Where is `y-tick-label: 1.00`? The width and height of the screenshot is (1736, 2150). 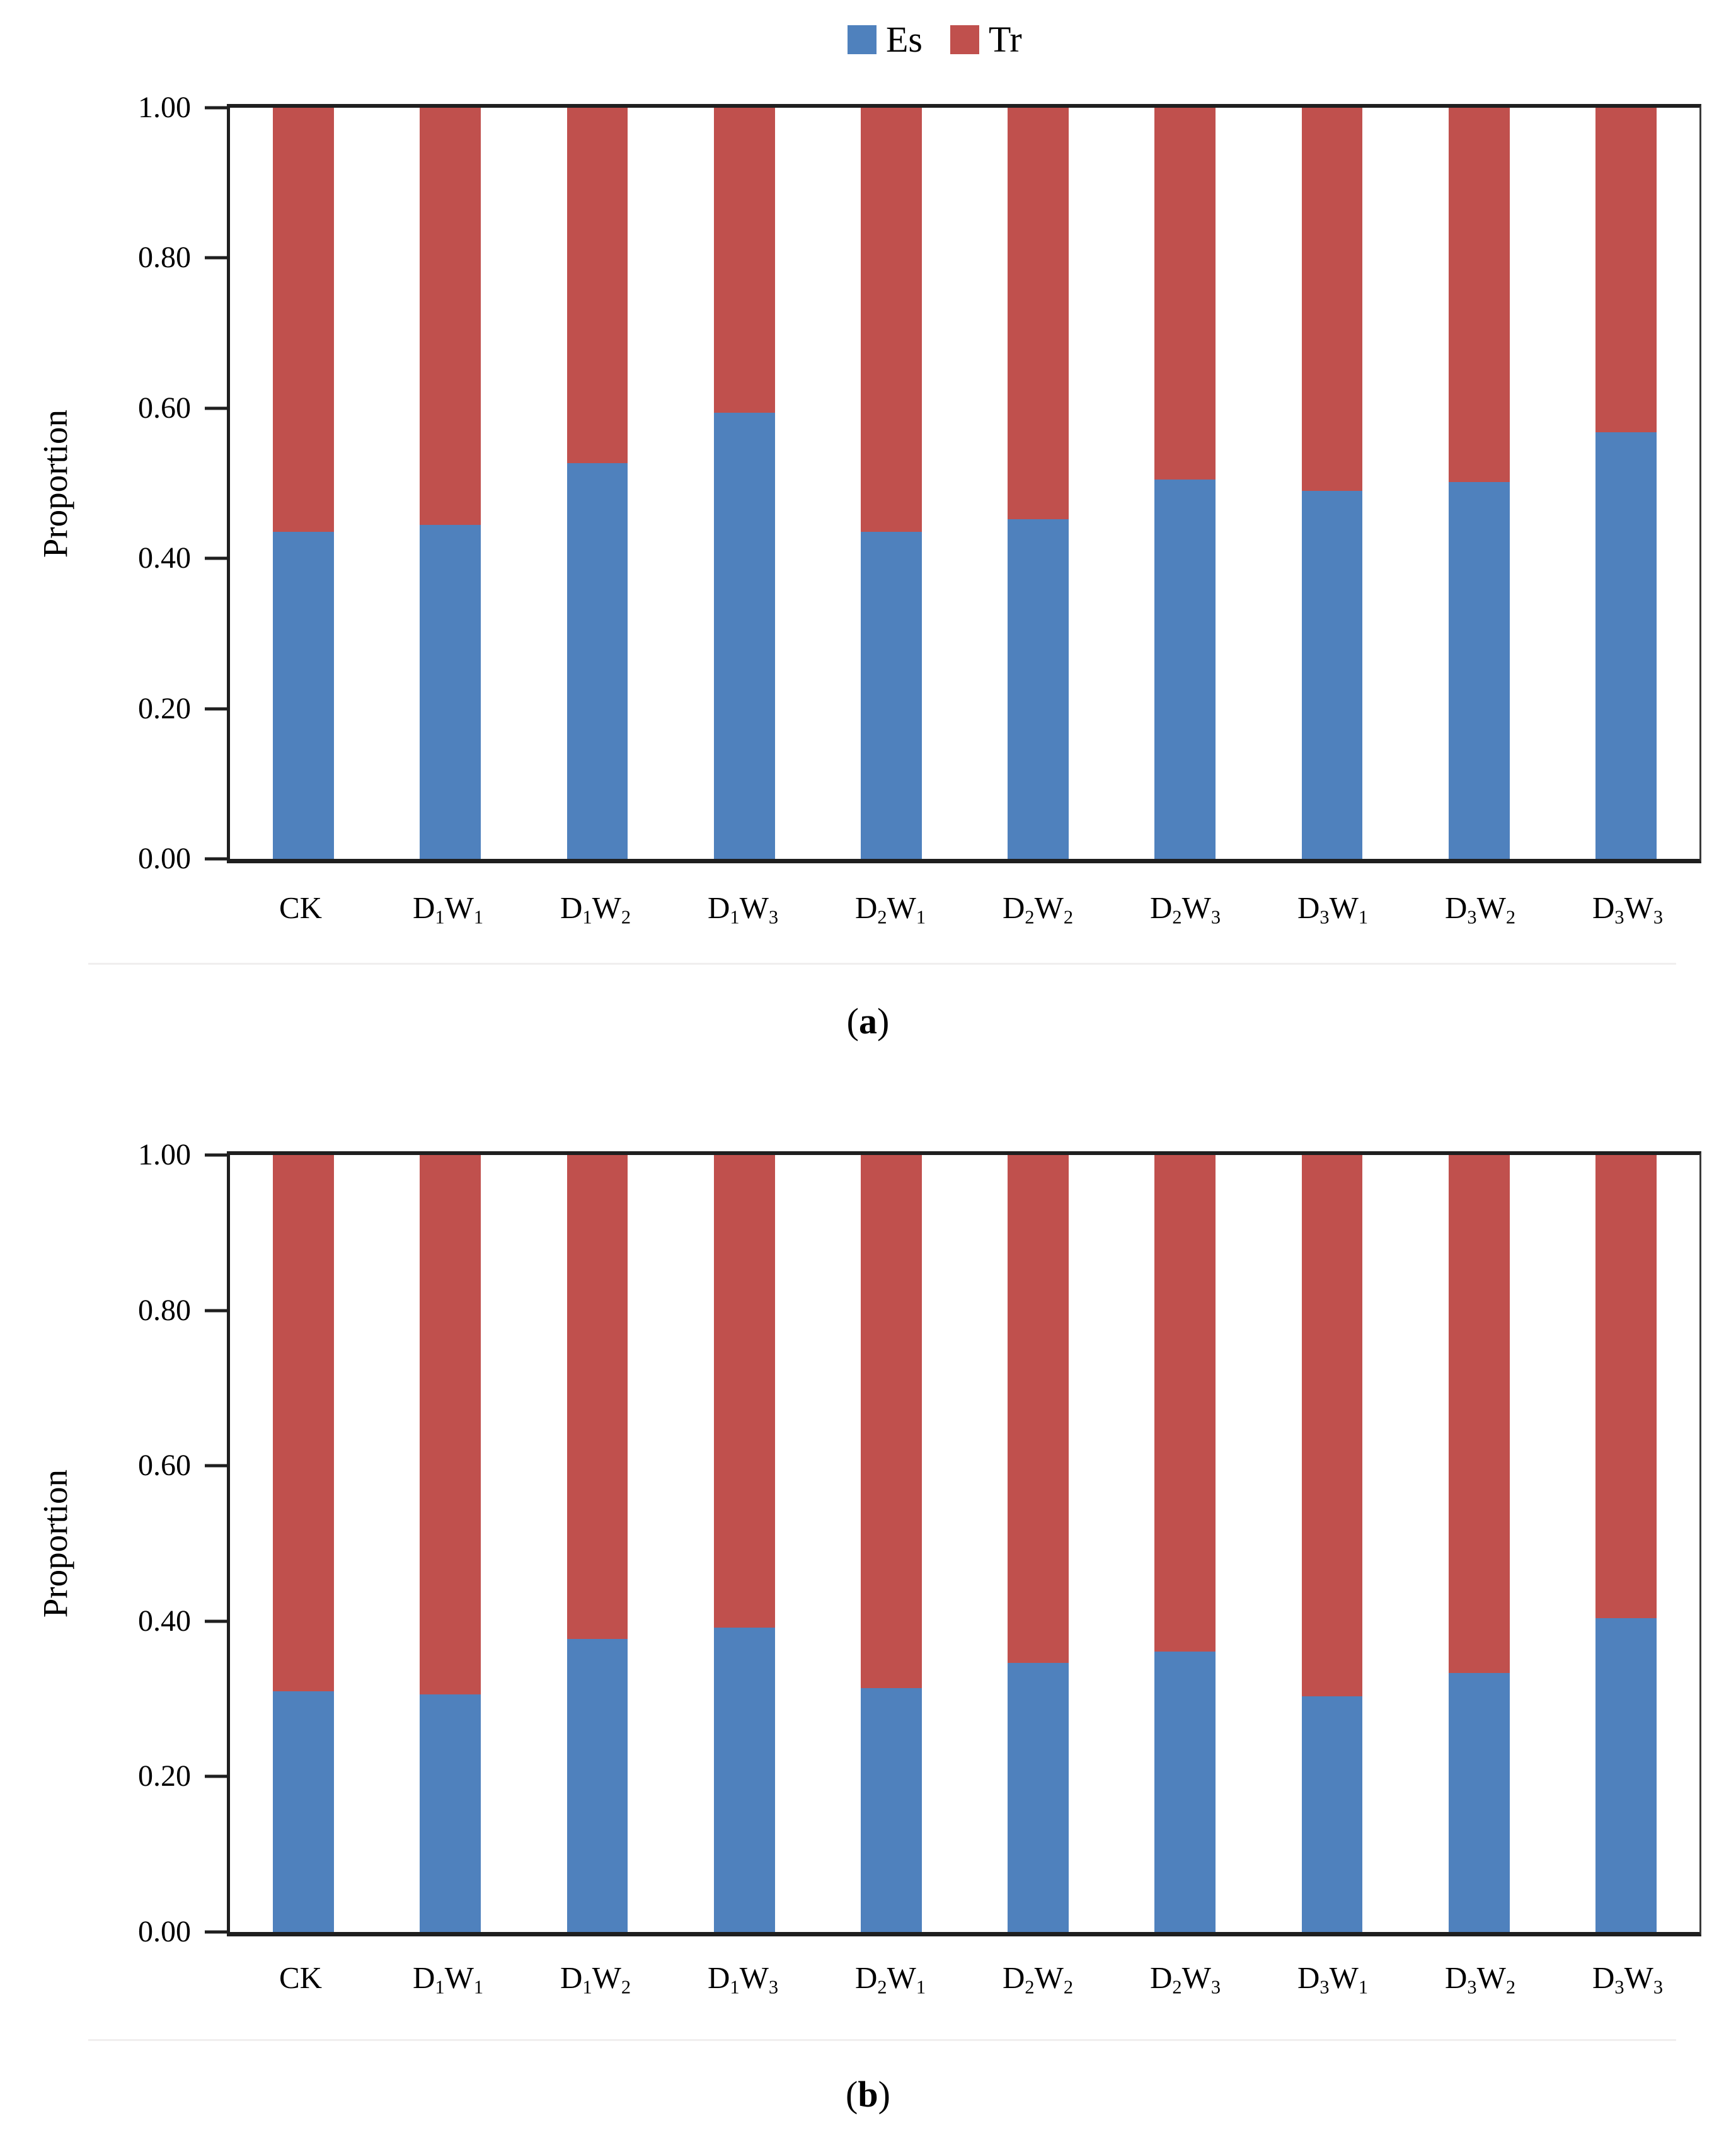 y-tick-label: 1.00 is located at coordinates (164, 1155).